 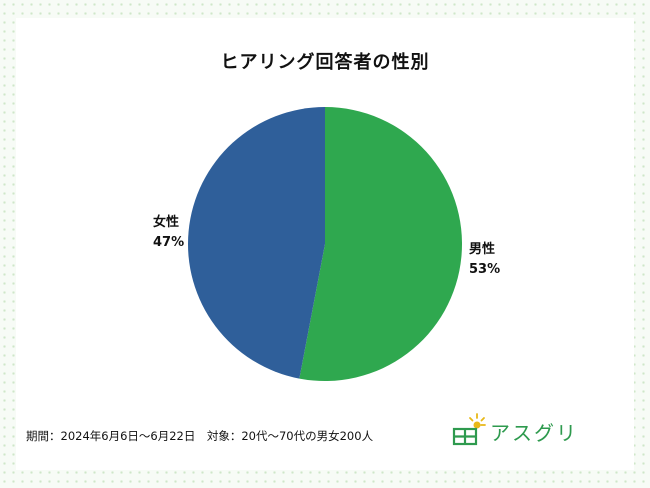 What do you see at coordinates (469, 429) in the screenshot?
I see `house-sun-icon` at bounding box center [469, 429].